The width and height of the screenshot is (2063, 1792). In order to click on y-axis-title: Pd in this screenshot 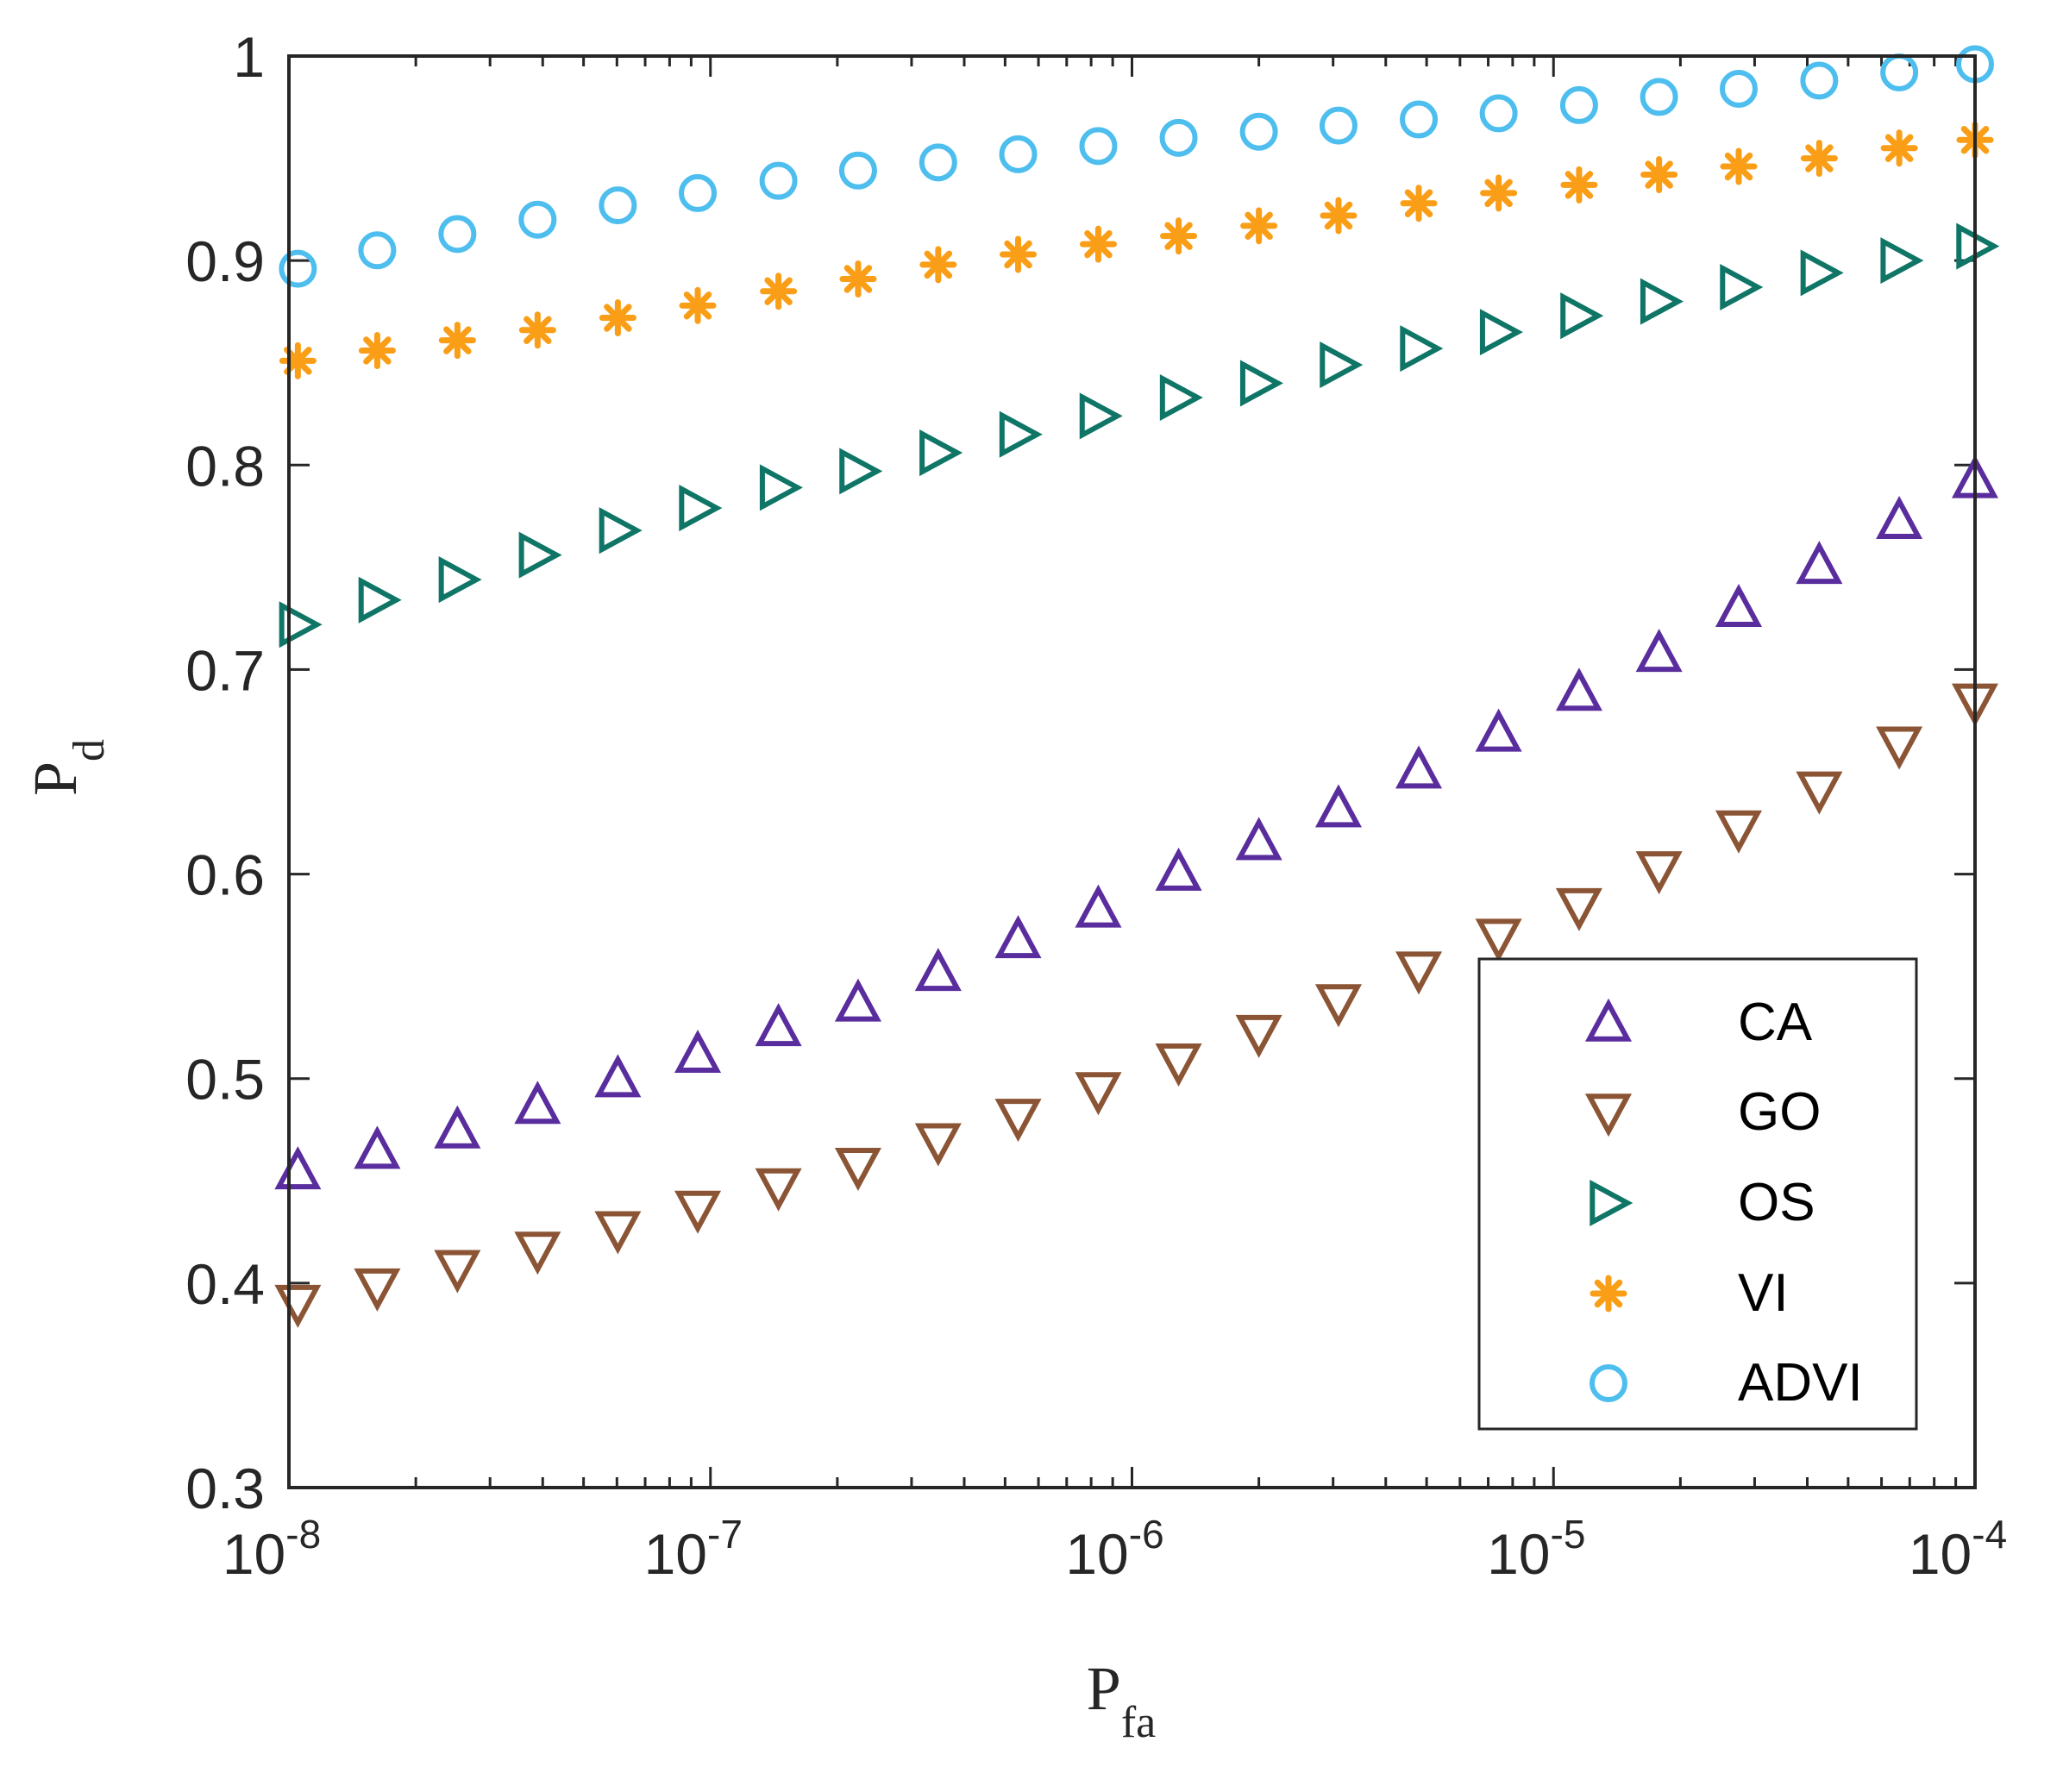, I will do `click(67, 767)`.